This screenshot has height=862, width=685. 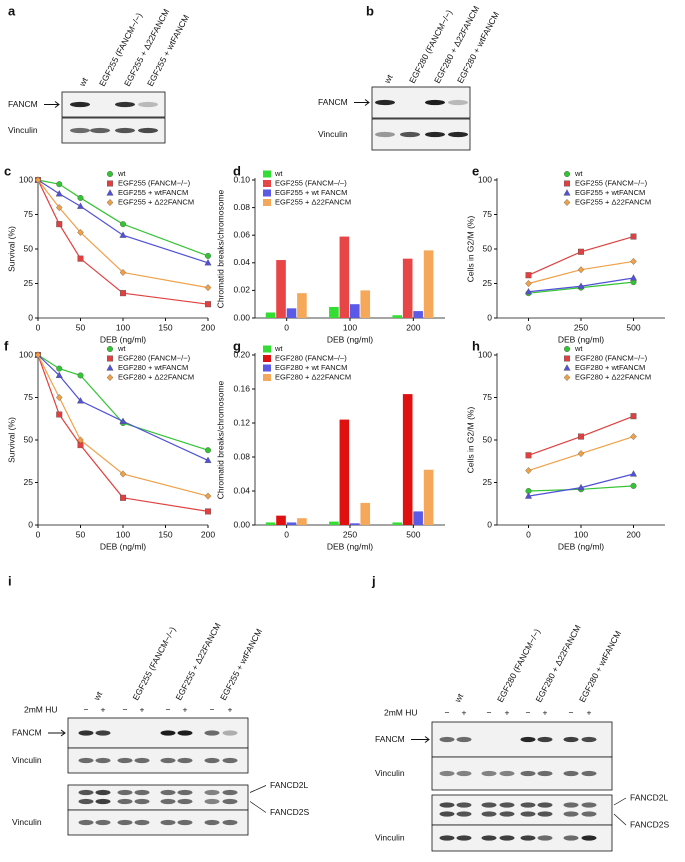 What do you see at coordinates (237, 170) in the screenshot?
I see `panel-label: d` at bounding box center [237, 170].